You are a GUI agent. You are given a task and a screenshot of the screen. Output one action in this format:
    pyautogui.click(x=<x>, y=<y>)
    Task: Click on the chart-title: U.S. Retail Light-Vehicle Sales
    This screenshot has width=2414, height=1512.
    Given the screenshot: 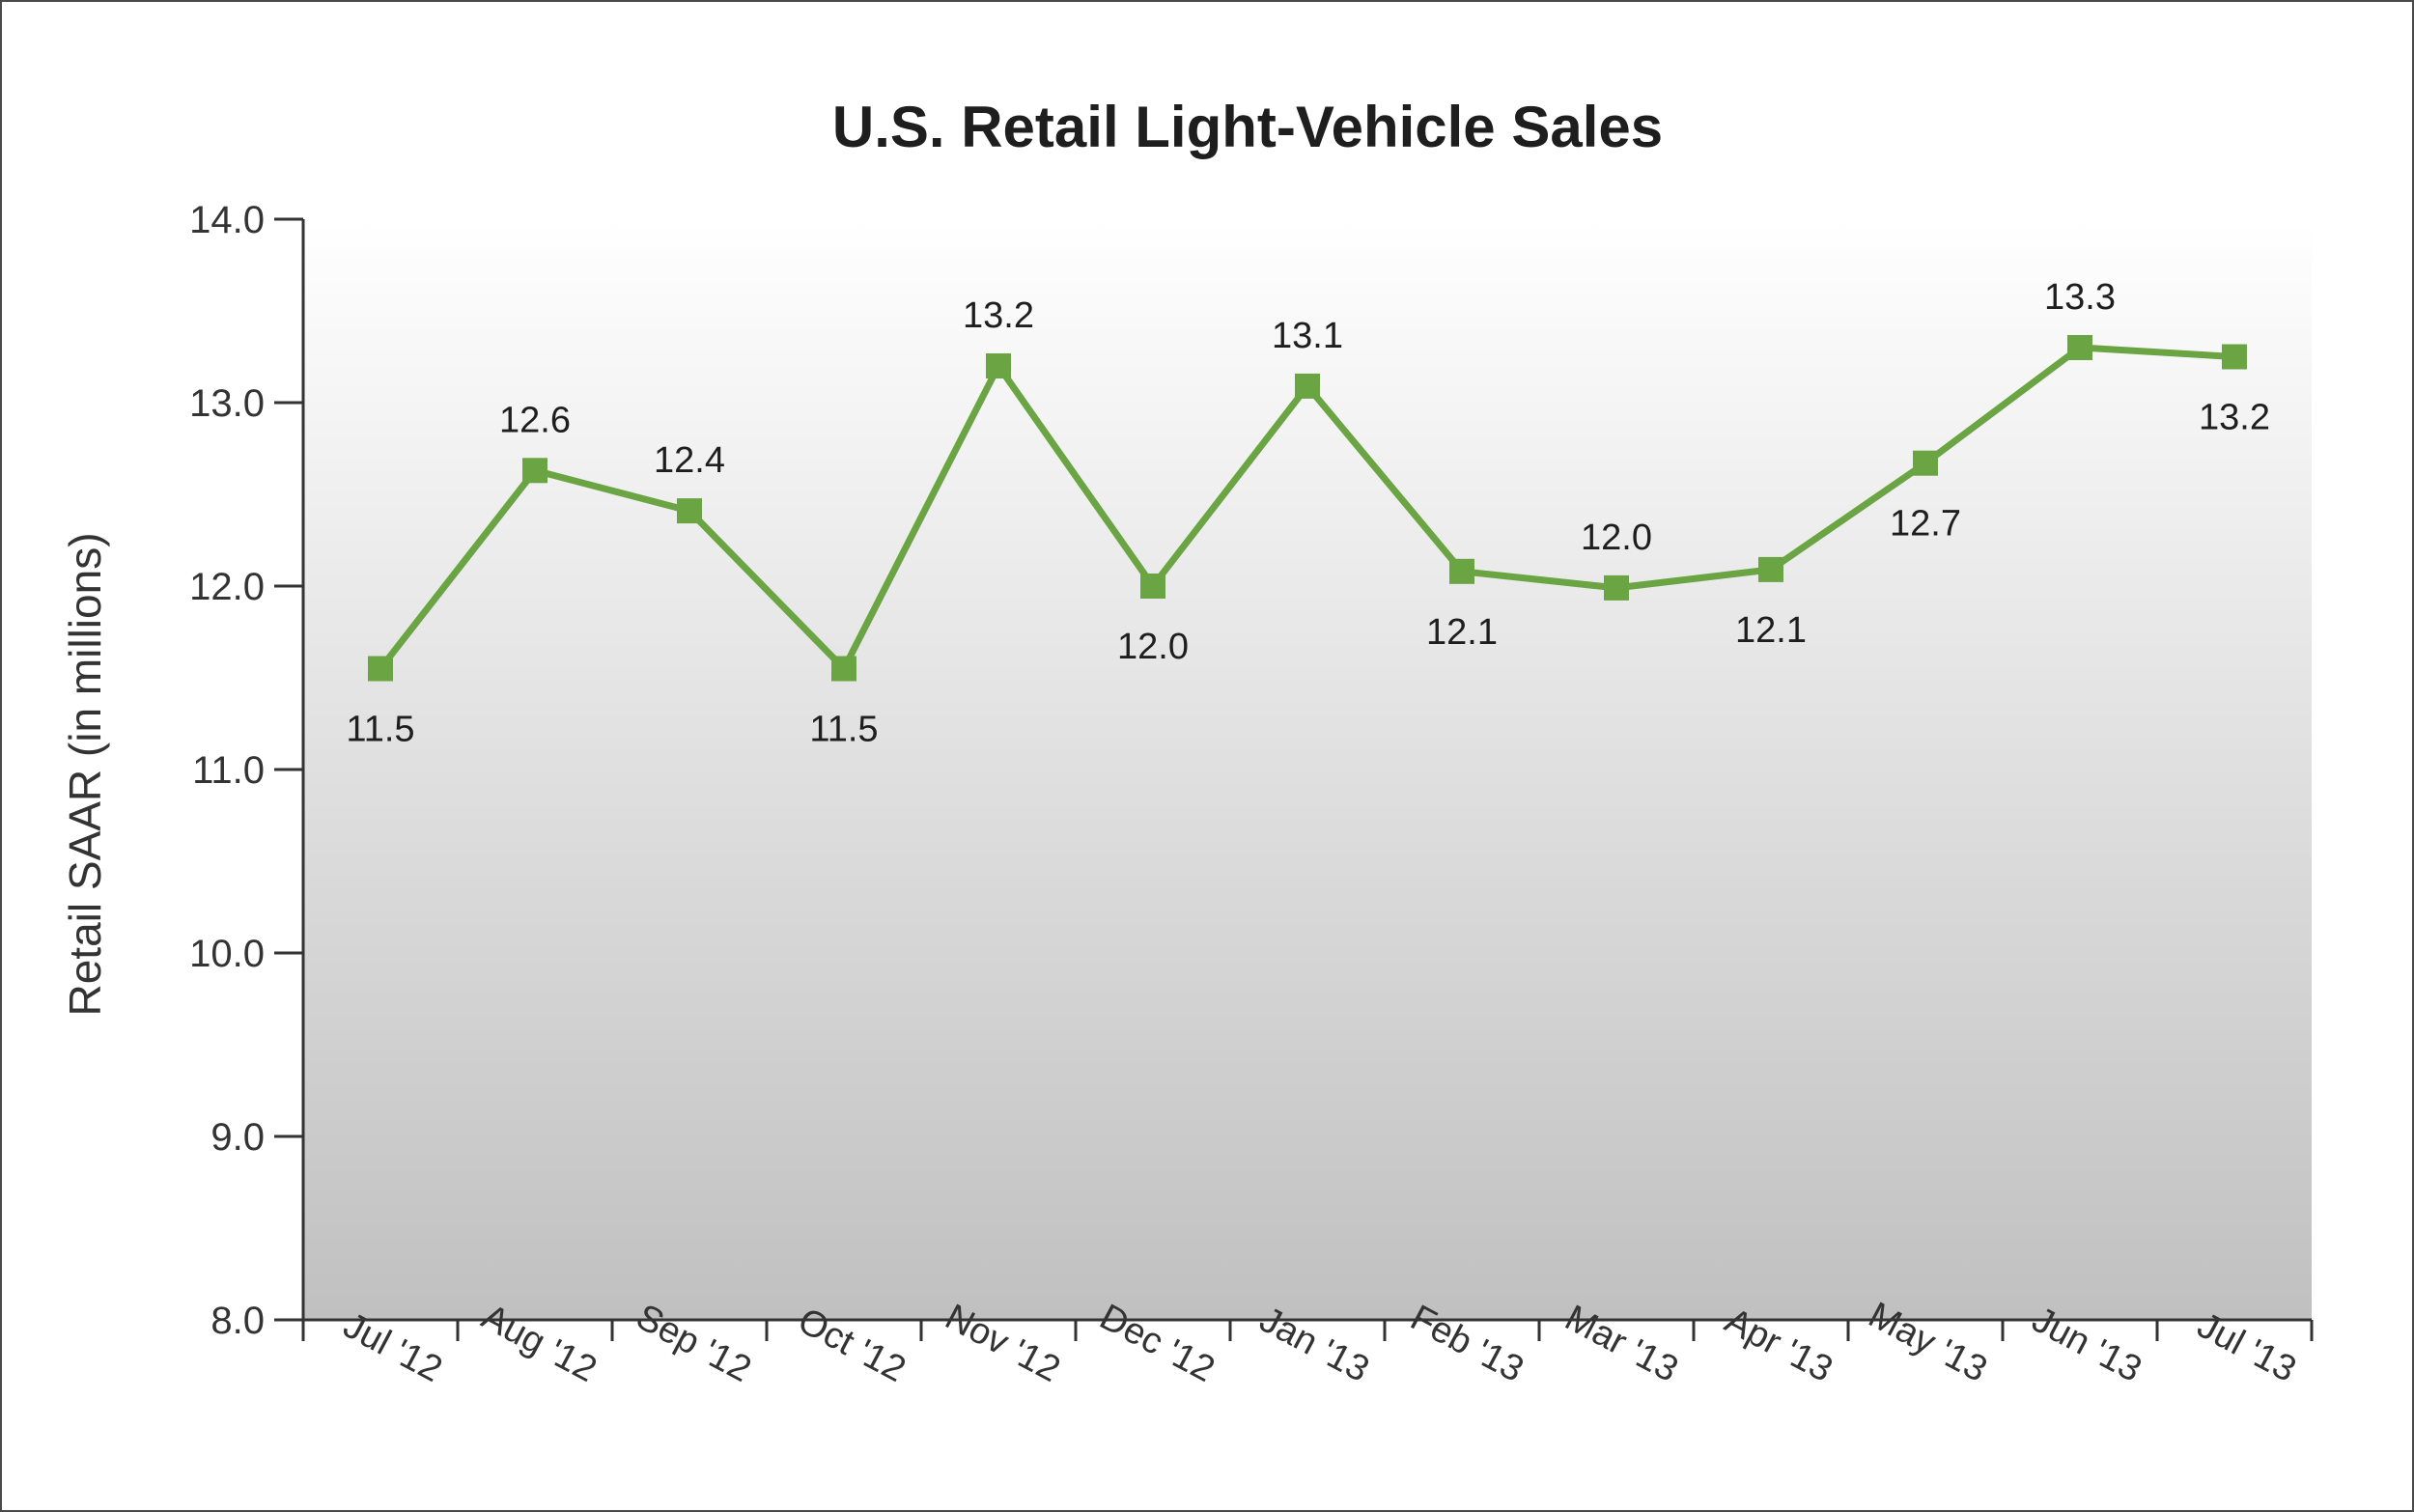 What is the action you would take?
    pyautogui.click(x=1247, y=127)
    